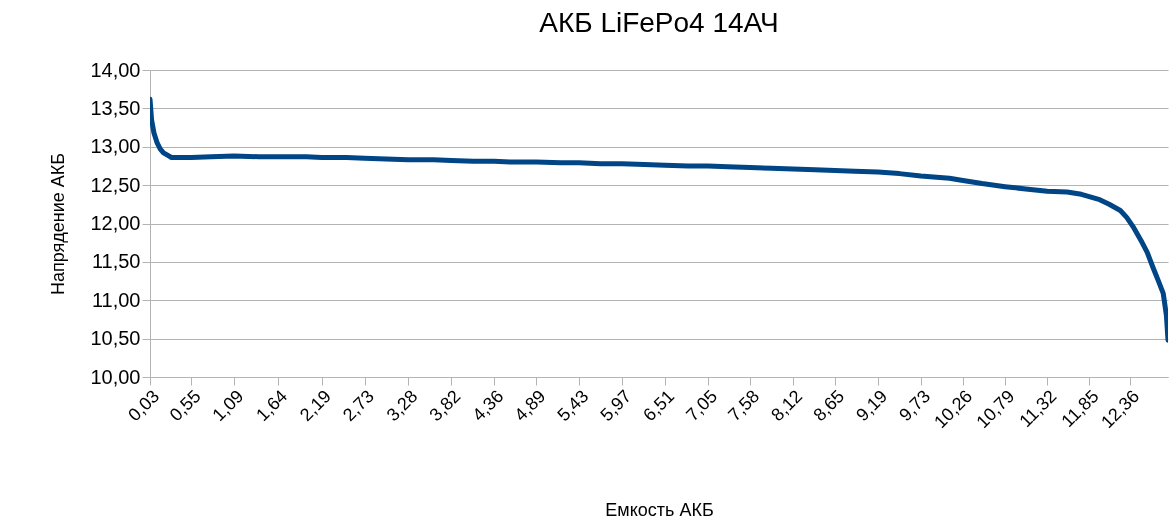 The width and height of the screenshot is (1170, 521). What do you see at coordinates (228, 406) in the screenshot?
I see `x-tick-label: 1,09` at bounding box center [228, 406].